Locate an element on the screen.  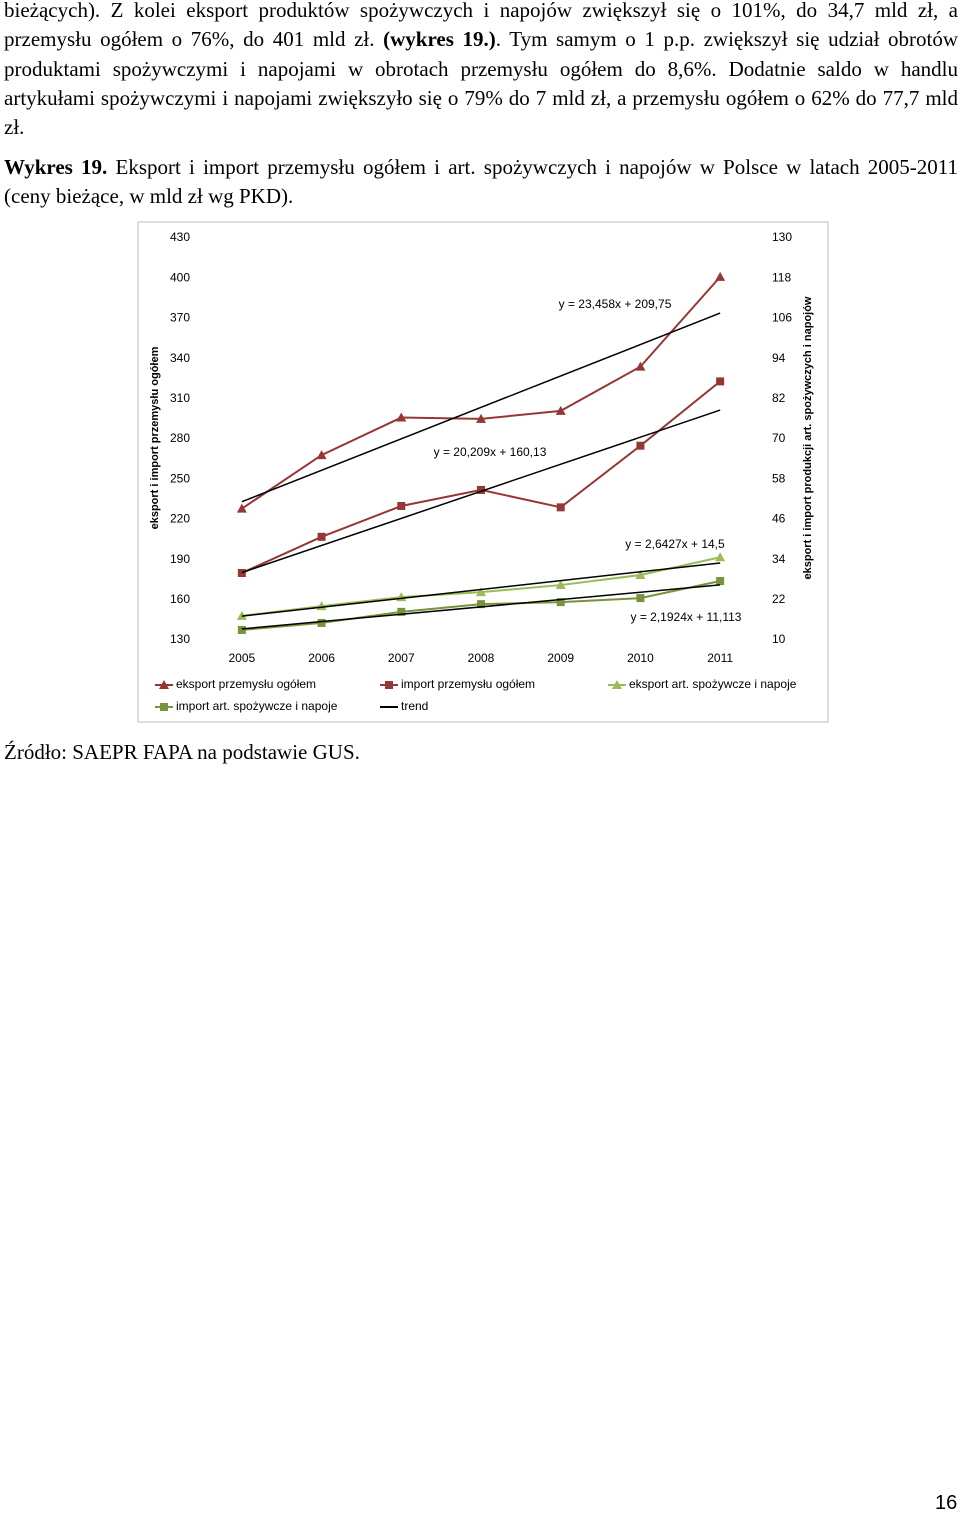
y2-tick-label: 118 is located at coordinates (781, 277).